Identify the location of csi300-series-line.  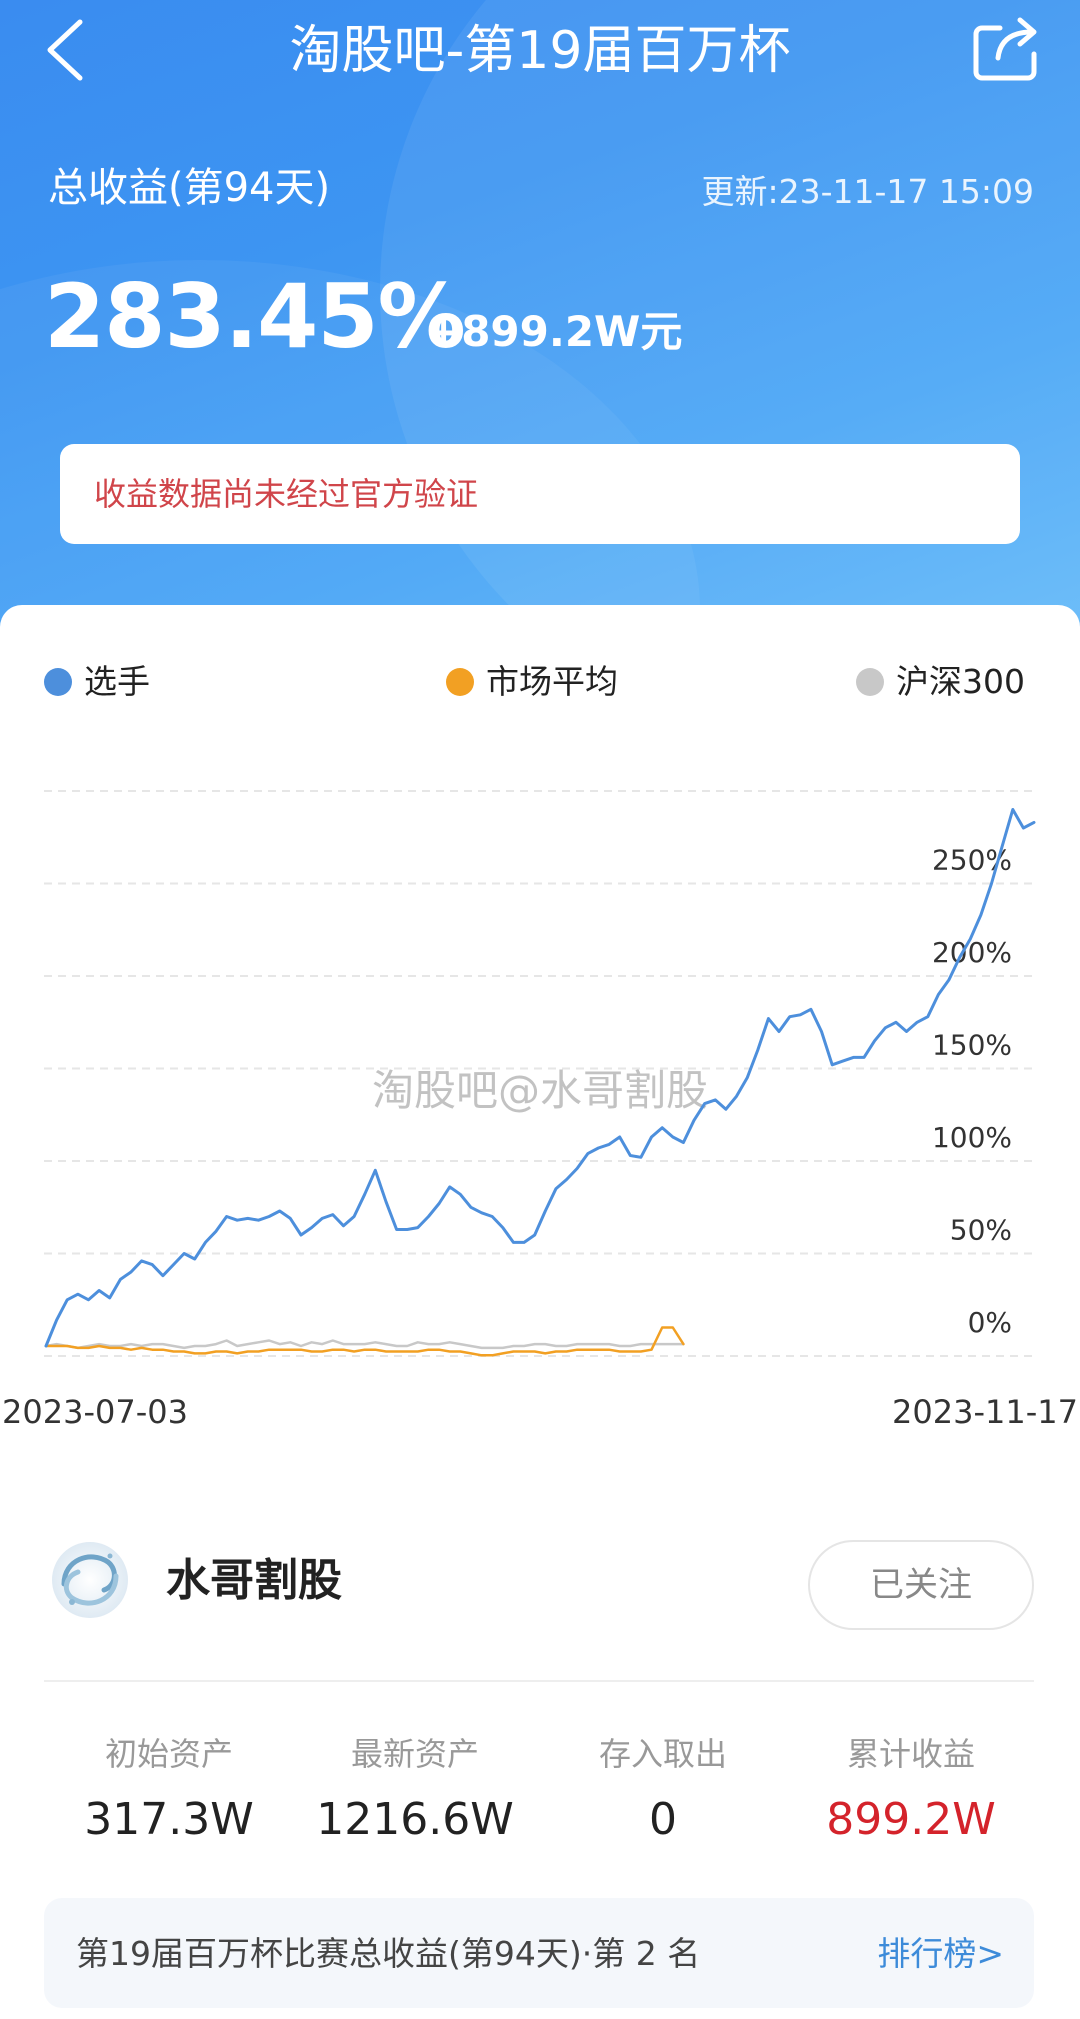
(364, 1344).